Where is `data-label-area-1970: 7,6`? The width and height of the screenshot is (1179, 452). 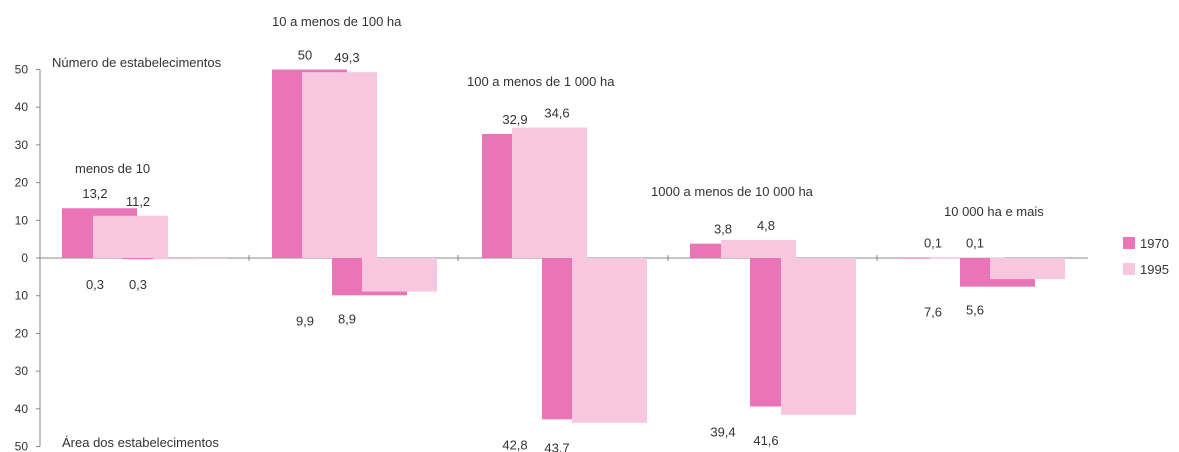
data-label-area-1970: 7,6 is located at coordinates (933, 312).